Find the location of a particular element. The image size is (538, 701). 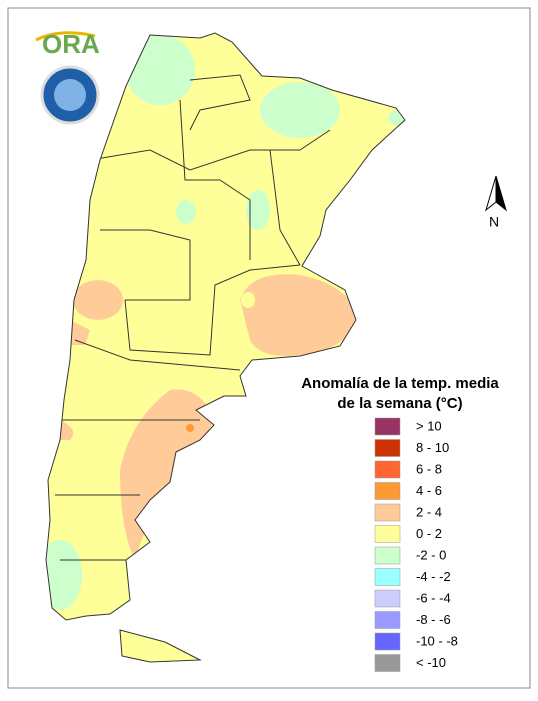

north-arrow: N is located at coordinates (496, 202).